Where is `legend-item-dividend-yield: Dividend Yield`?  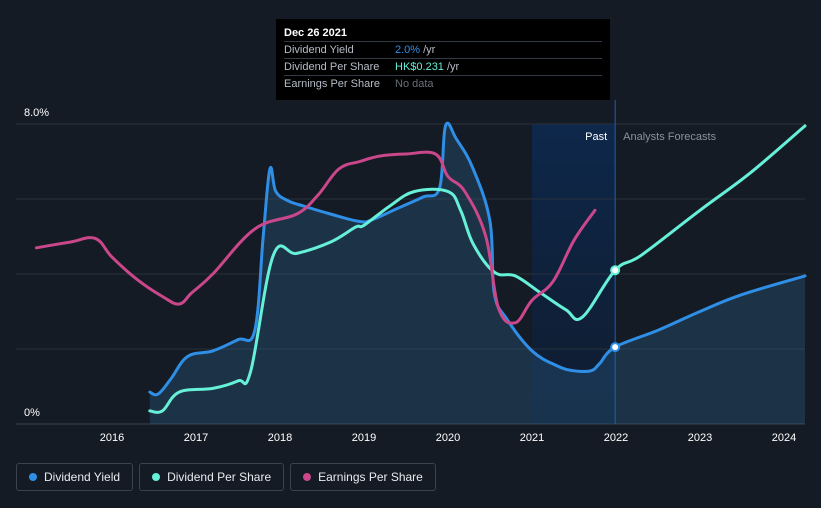 legend-item-dividend-yield: Dividend Yield is located at coordinates (75, 477).